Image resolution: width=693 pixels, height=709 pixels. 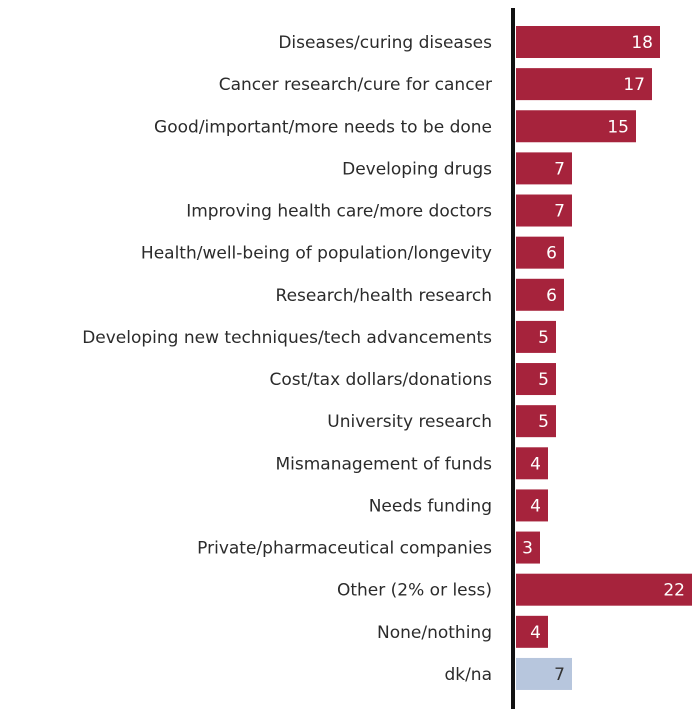 I want to click on category-label: None/nothing, so click(x=434, y=633).